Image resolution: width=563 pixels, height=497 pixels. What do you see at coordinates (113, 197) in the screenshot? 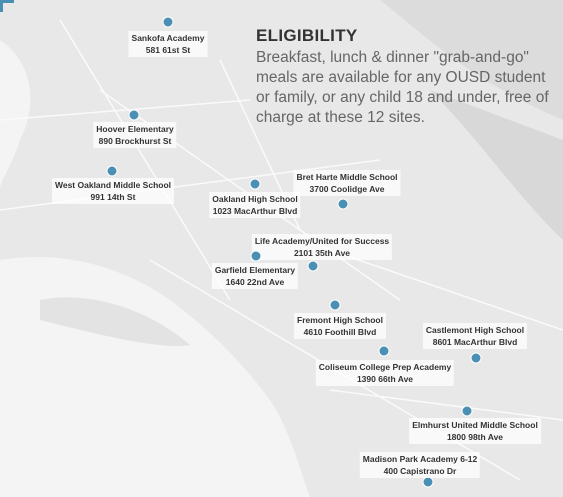
I see `site-address: 991 14th St` at bounding box center [113, 197].